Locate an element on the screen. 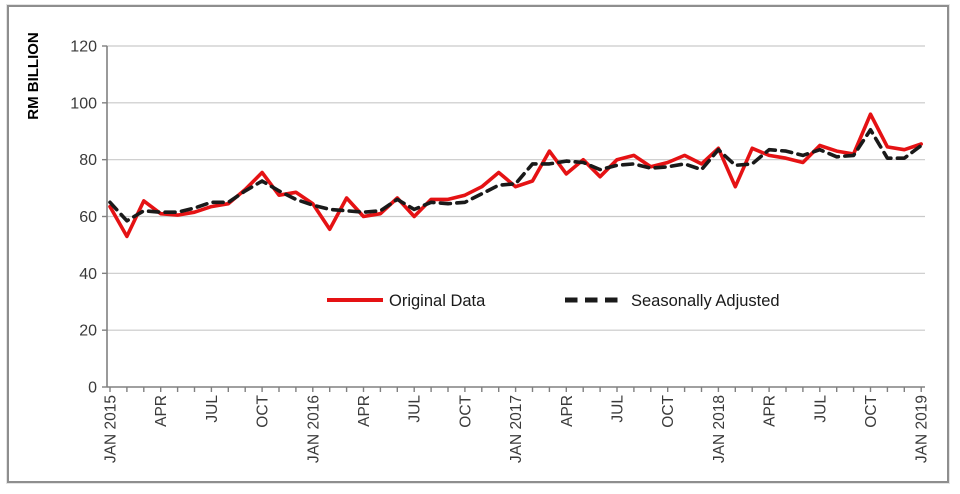 The image size is (960, 494). svg-text: JAN 2018 is located at coordinates (719, 429).